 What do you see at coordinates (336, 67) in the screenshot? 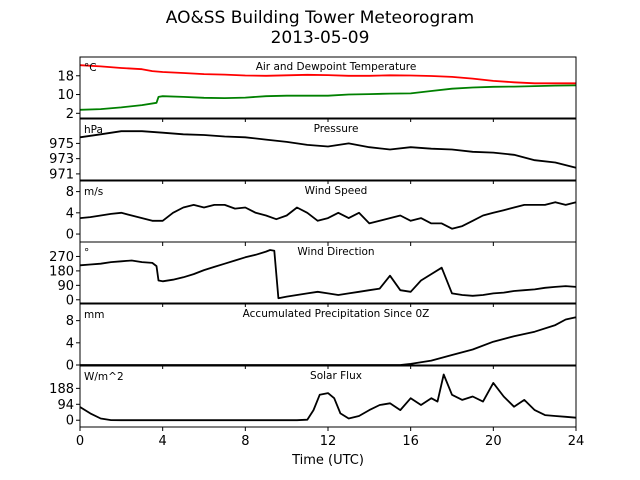
I see `panel-name-0: Air and Dewpoint Temperature` at bounding box center [336, 67].